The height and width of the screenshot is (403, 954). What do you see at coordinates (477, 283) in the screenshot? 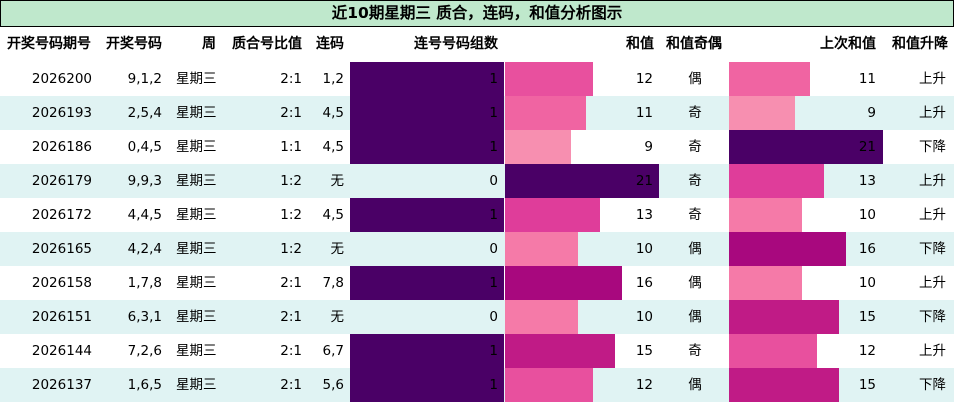
I see `table-row: 2026158 1,7,8 星期三 2:1 7,8 1 16 偶 10 上升` at bounding box center [477, 283].